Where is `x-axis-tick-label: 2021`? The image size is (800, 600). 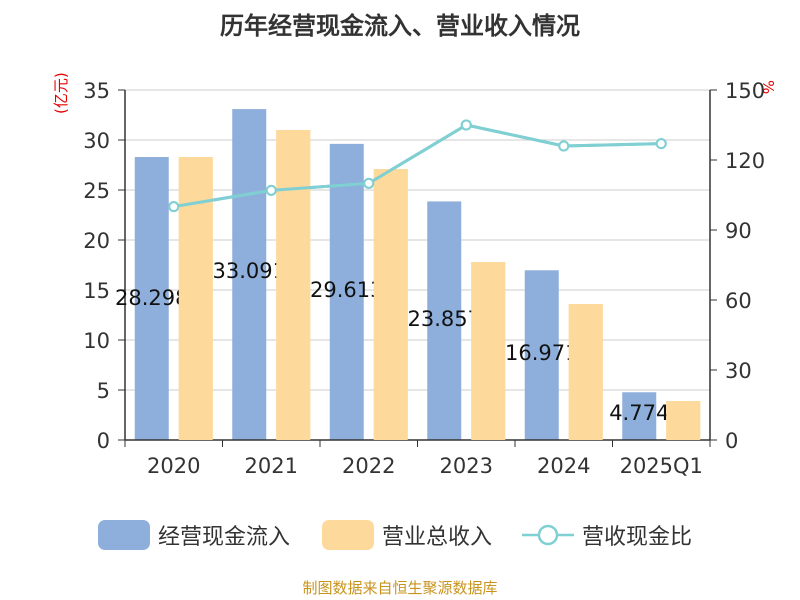 x-axis-tick-label: 2021 is located at coordinates (271, 466).